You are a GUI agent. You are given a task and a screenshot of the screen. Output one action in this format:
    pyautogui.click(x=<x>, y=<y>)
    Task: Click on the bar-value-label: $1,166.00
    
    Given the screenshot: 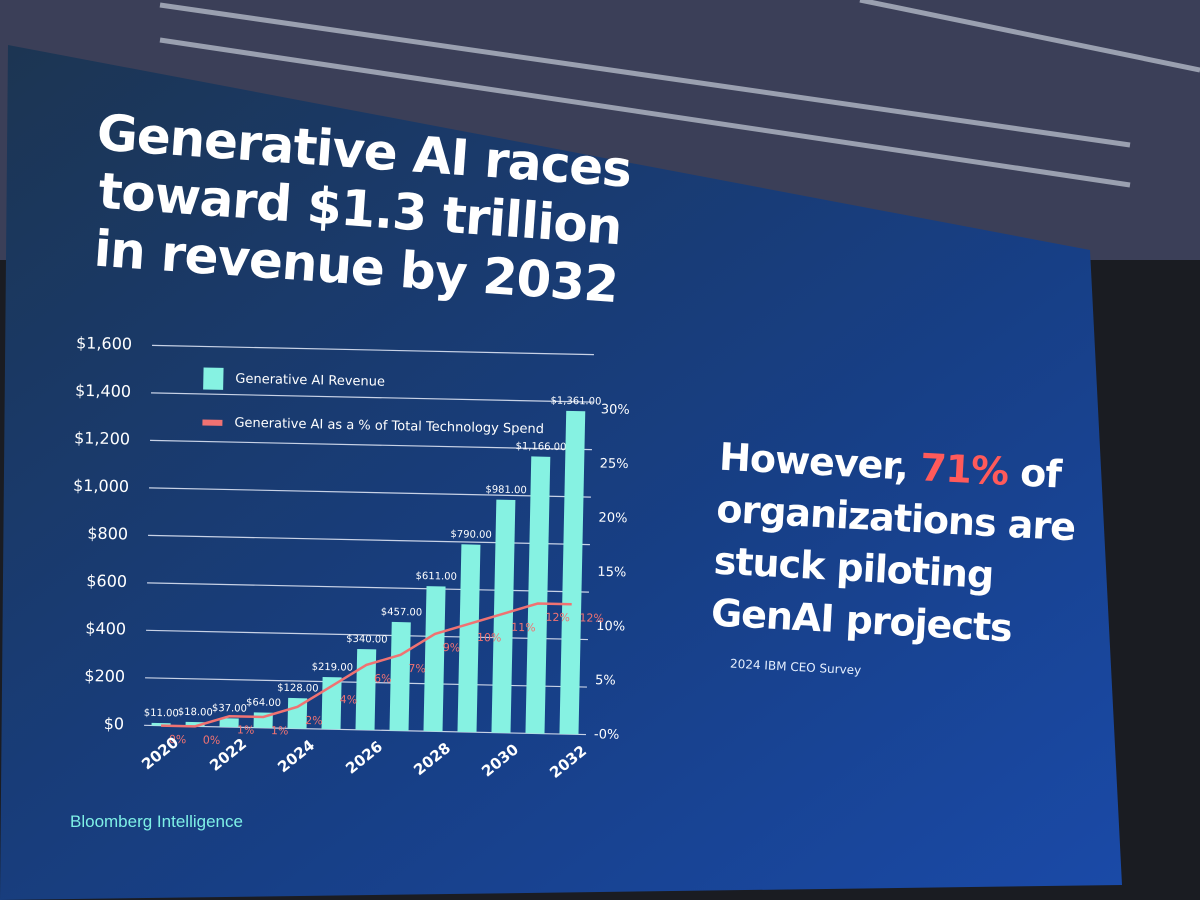 What is the action you would take?
    pyautogui.click(x=540, y=447)
    